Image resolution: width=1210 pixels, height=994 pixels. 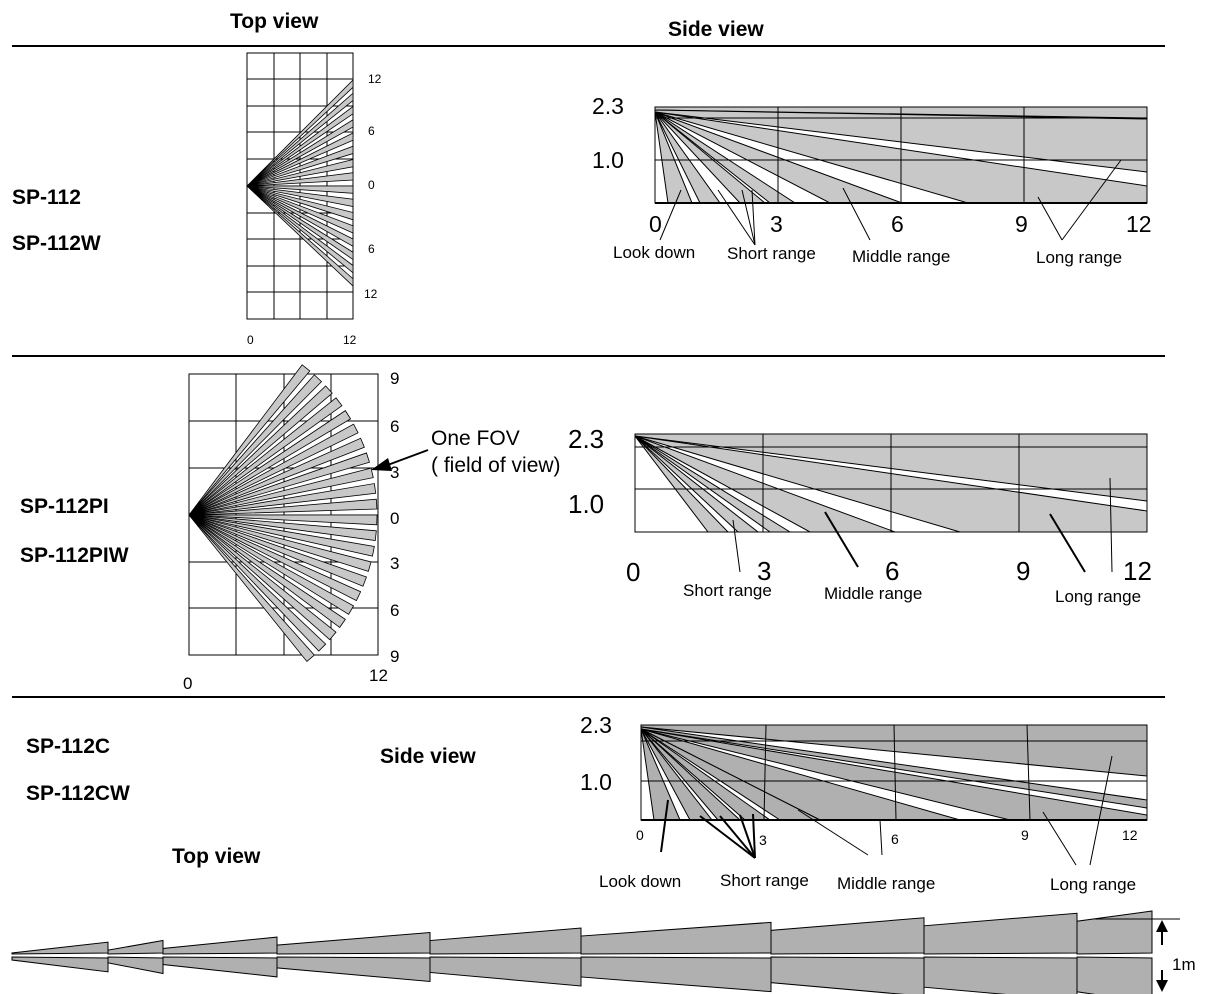 I want to click on row2-side-xtick-9: 9, so click(x=1023, y=571).